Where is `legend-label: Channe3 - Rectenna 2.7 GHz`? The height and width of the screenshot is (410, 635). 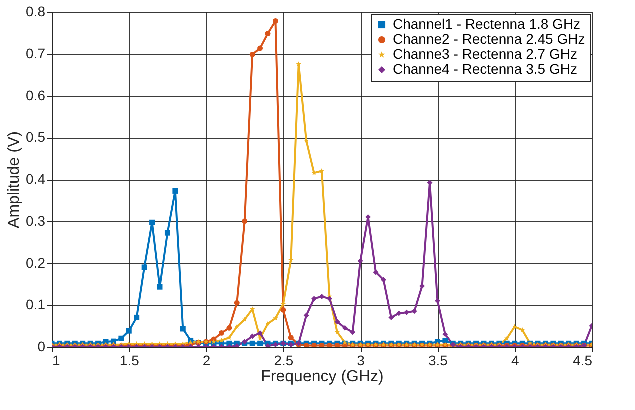
legend-label: Channe3 - Rectenna 2.7 GHz is located at coordinates (485, 54).